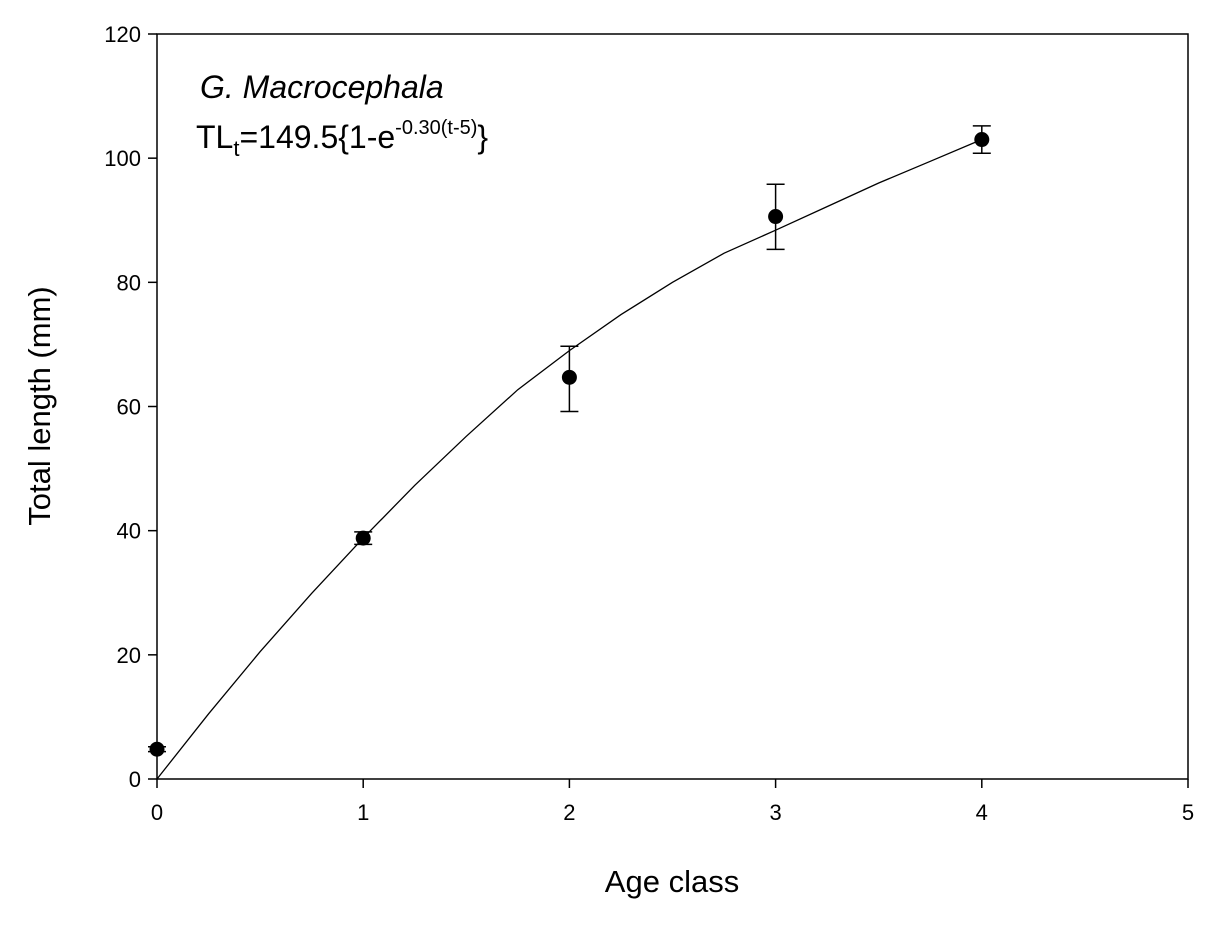 Image resolution: width=1218 pixels, height=929 pixels. Describe the element at coordinates (1188, 812) in the screenshot. I see `x-tick-label: 5` at that location.